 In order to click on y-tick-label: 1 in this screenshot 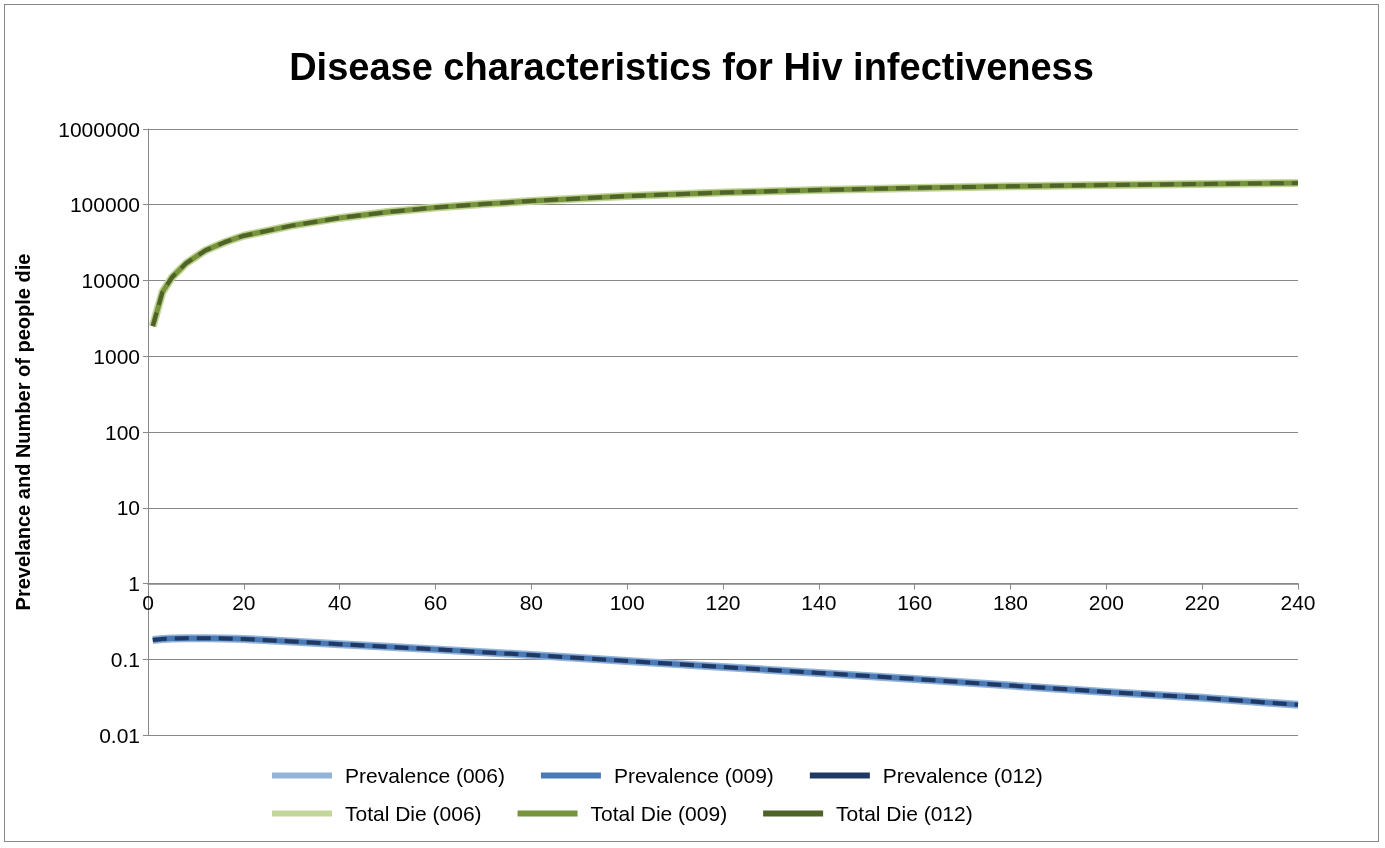, I will do `click(134, 583)`.